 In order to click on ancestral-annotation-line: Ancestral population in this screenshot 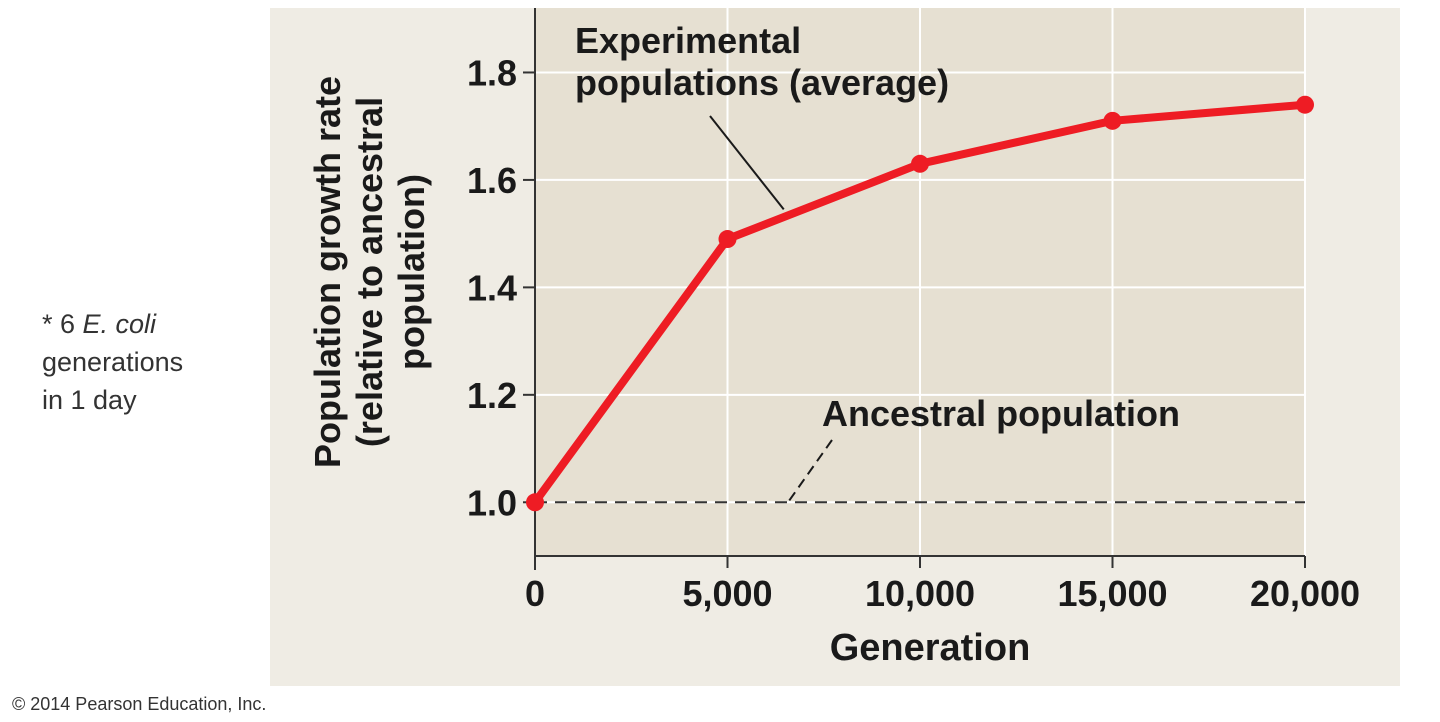, I will do `click(1001, 413)`.